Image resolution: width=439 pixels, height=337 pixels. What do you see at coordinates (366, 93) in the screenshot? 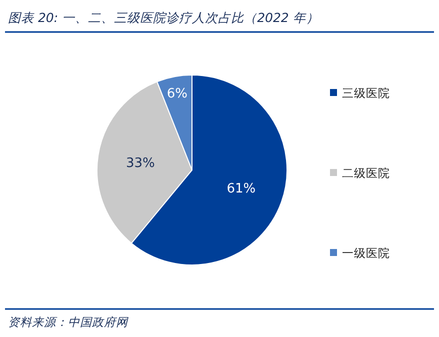
I see `legend-label: 三级医院` at bounding box center [366, 93].